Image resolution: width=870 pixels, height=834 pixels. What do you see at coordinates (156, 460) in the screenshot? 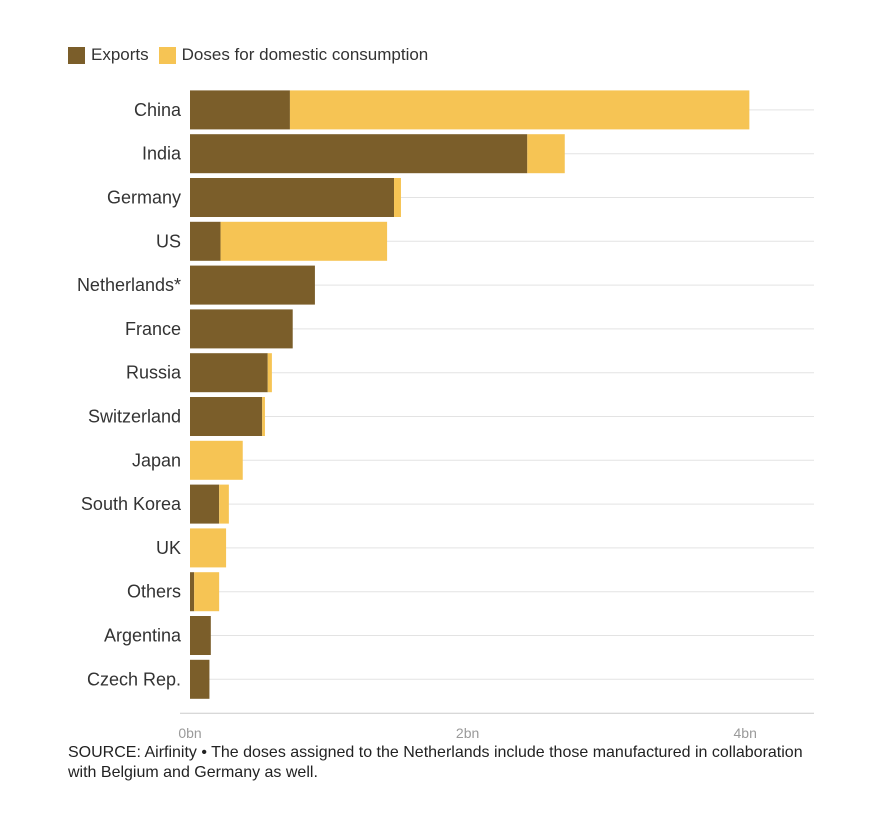
I see `category-label: Japan` at bounding box center [156, 460].